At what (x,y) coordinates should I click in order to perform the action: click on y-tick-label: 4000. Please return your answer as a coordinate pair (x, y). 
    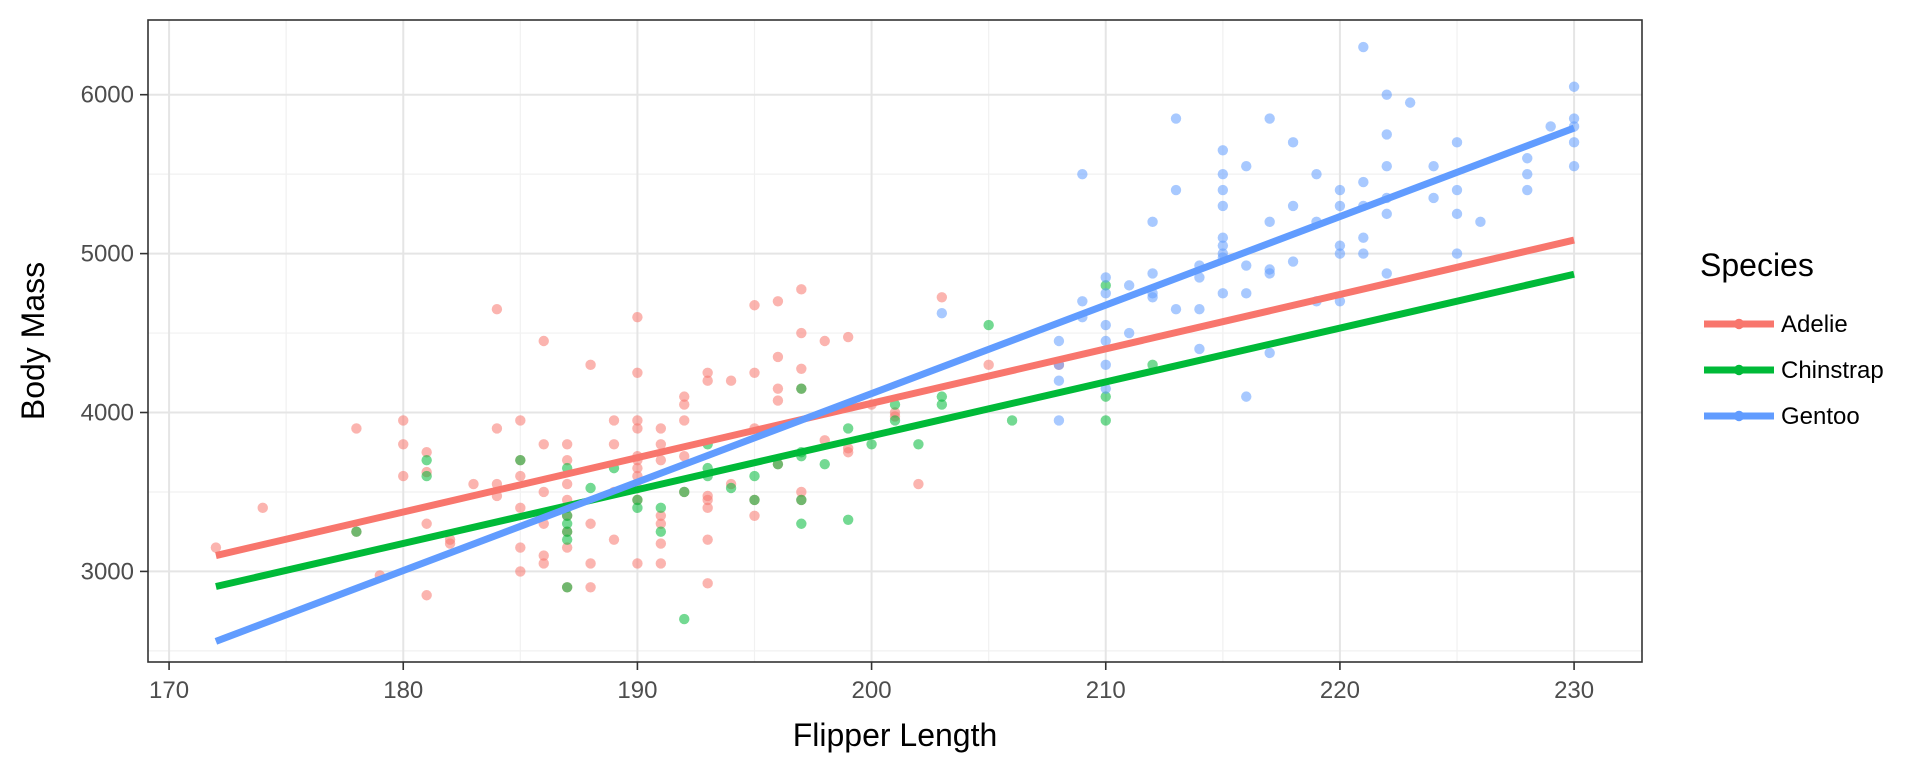
    Looking at the image, I should click on (107, 413).